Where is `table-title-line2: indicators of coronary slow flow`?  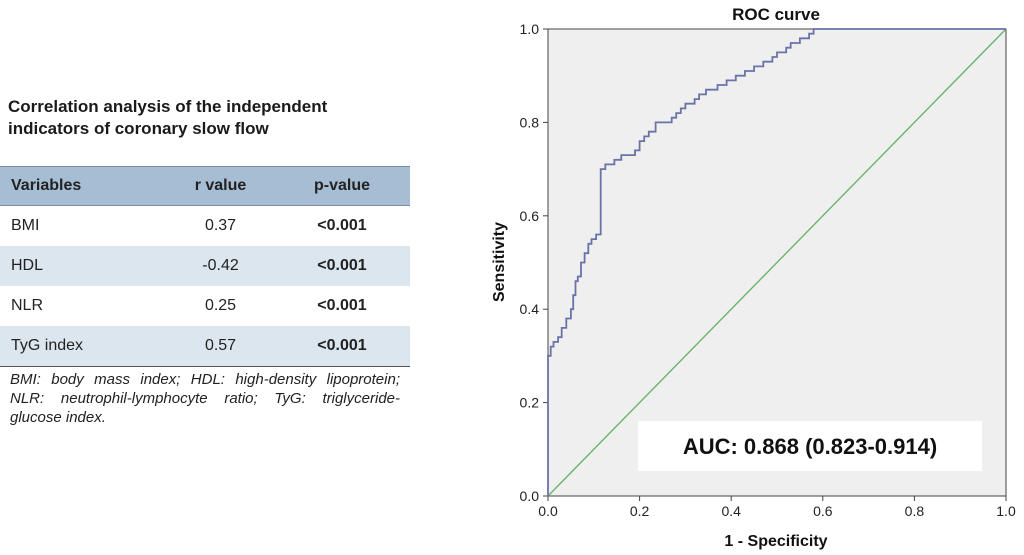 table-title-line2: indicators of coronary slow flow is located at coordinates (138, 128).